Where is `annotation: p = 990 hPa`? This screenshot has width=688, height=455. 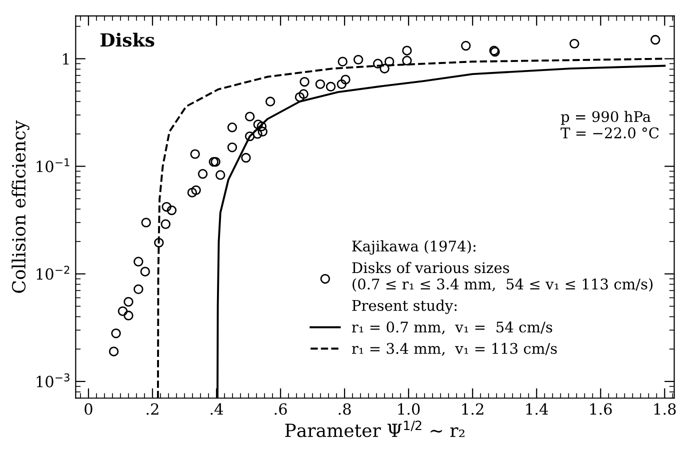
annotation: p = 990 hPa is located at coordinates (605, 117).